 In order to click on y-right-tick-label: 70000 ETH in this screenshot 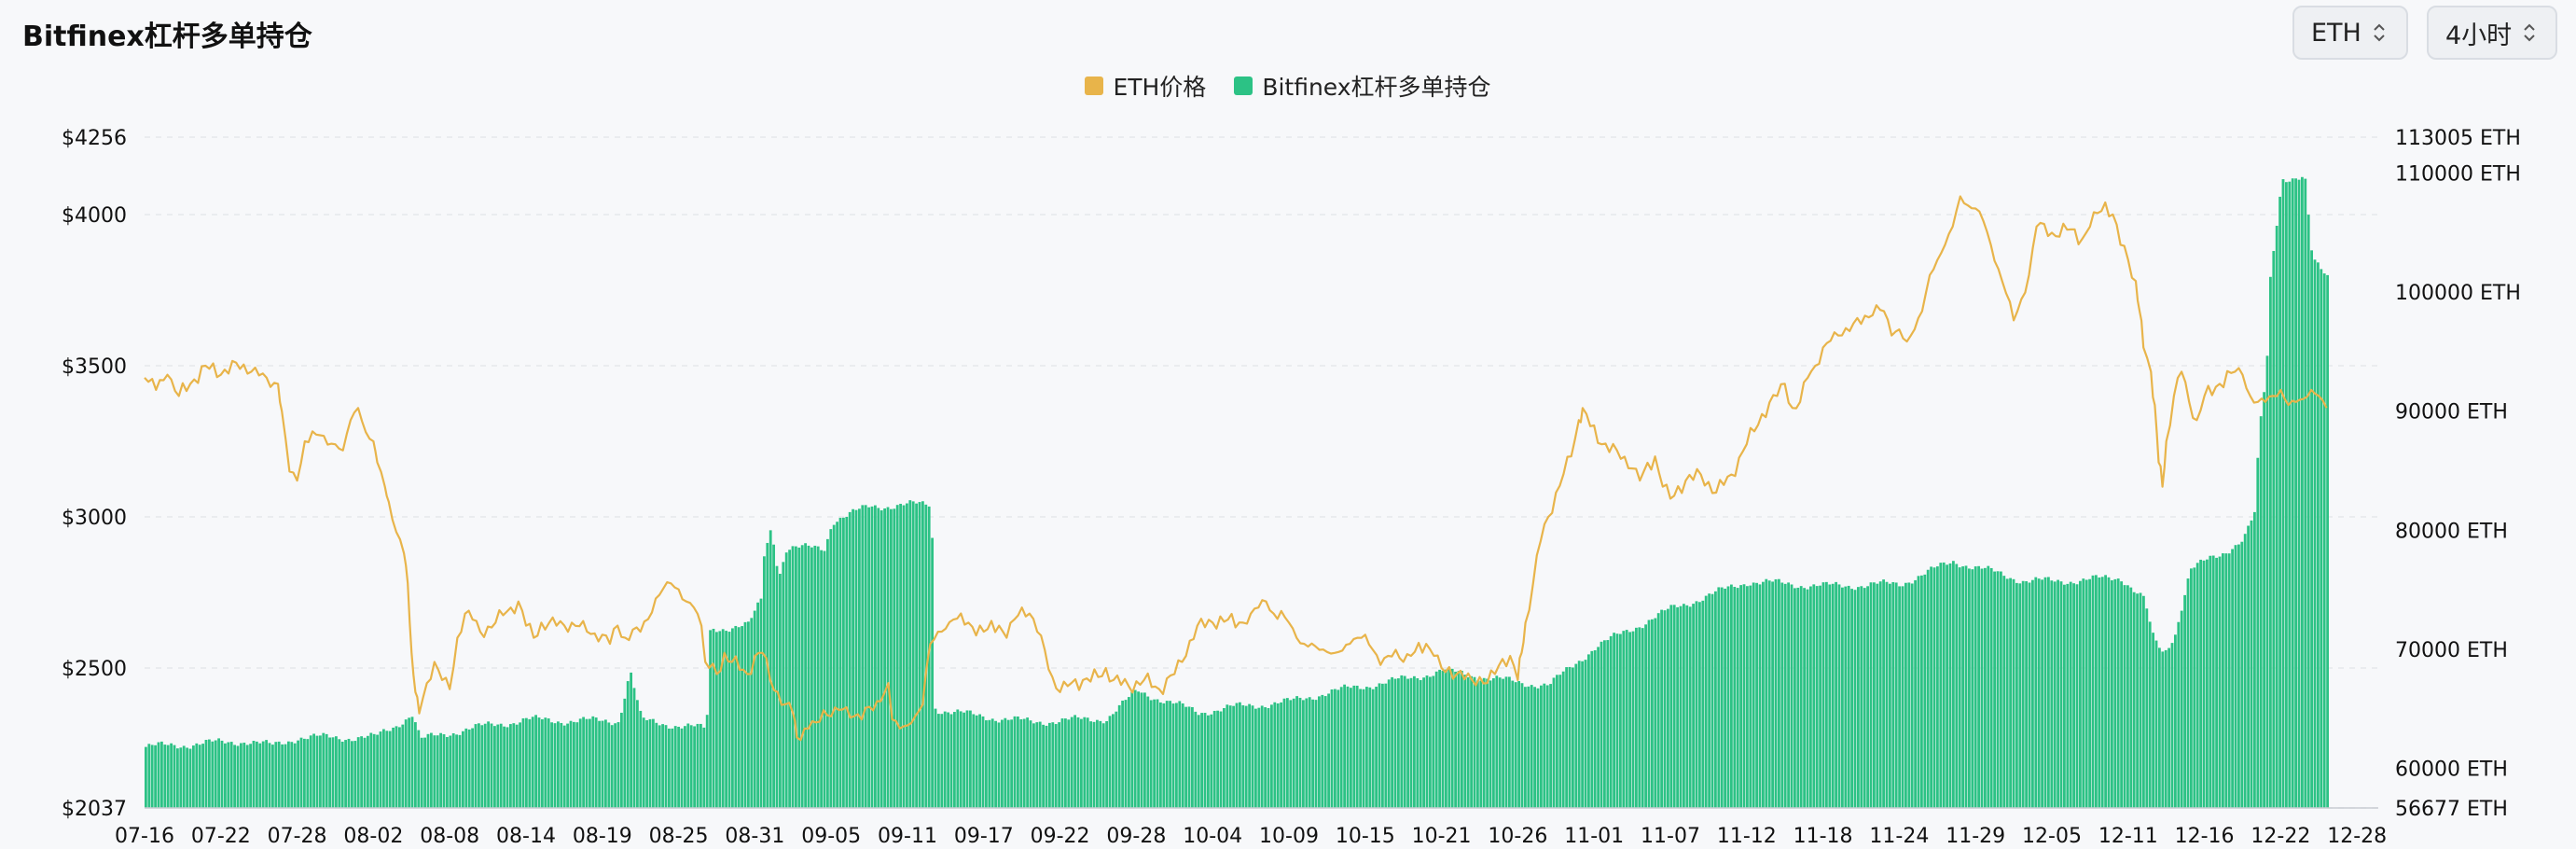, I will do `click(2451, 650)`.